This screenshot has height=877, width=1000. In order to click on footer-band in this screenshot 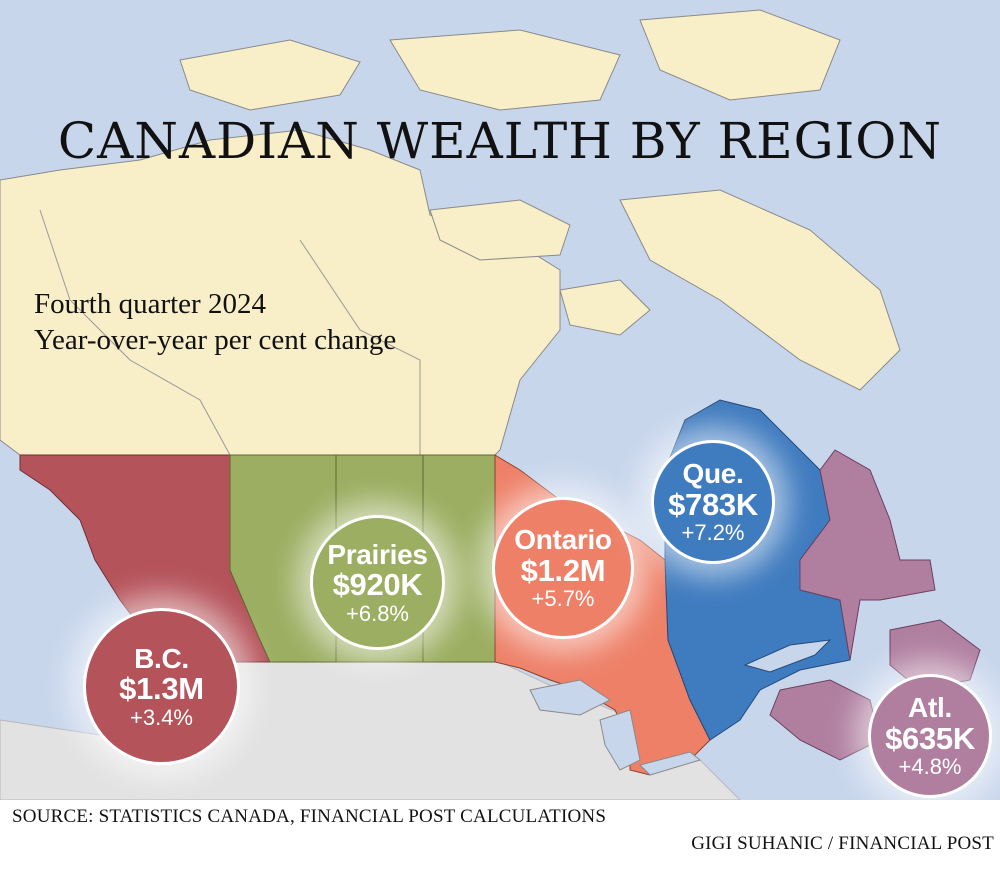, I will do `click(500, 838)`.